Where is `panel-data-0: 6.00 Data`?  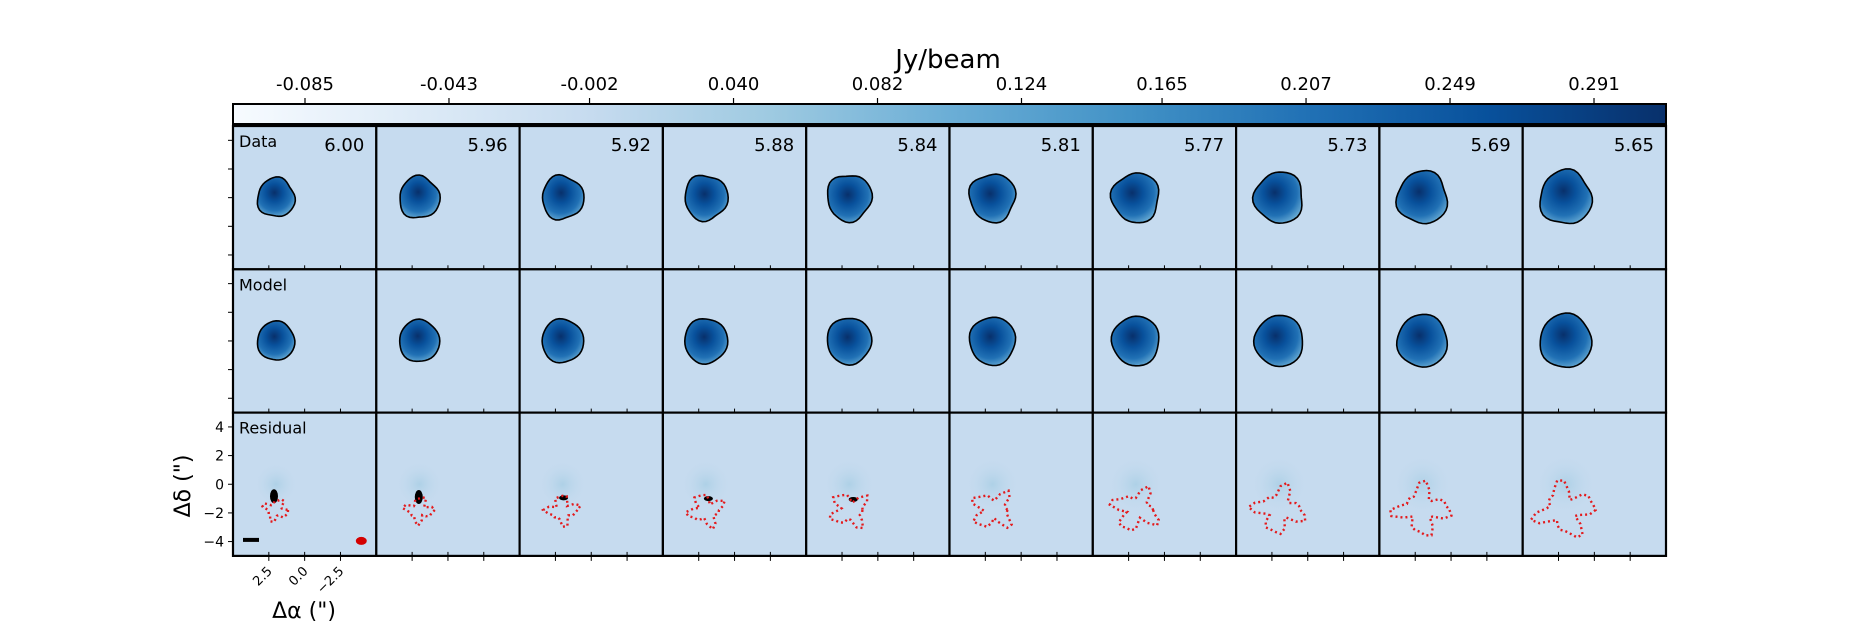 panel-data-0: 6.00 Data is located at coordinates (304, 197).